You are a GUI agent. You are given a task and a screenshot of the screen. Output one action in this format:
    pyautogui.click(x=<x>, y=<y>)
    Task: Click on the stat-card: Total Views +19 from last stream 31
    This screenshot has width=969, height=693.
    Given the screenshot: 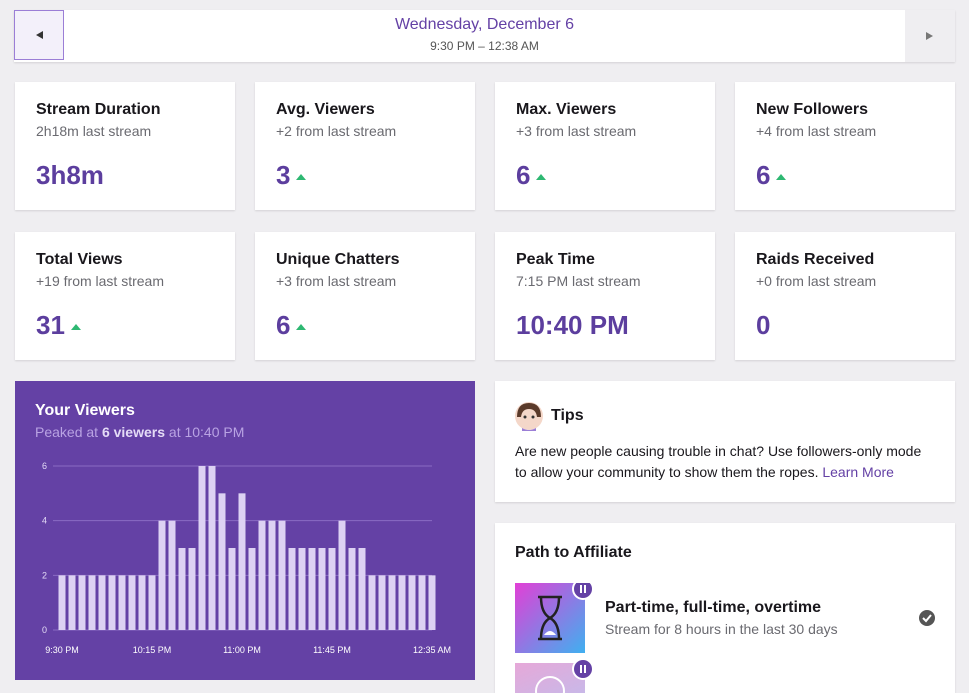 What is the action you would take?
    pyautogui.click(x=125, y=296)
    